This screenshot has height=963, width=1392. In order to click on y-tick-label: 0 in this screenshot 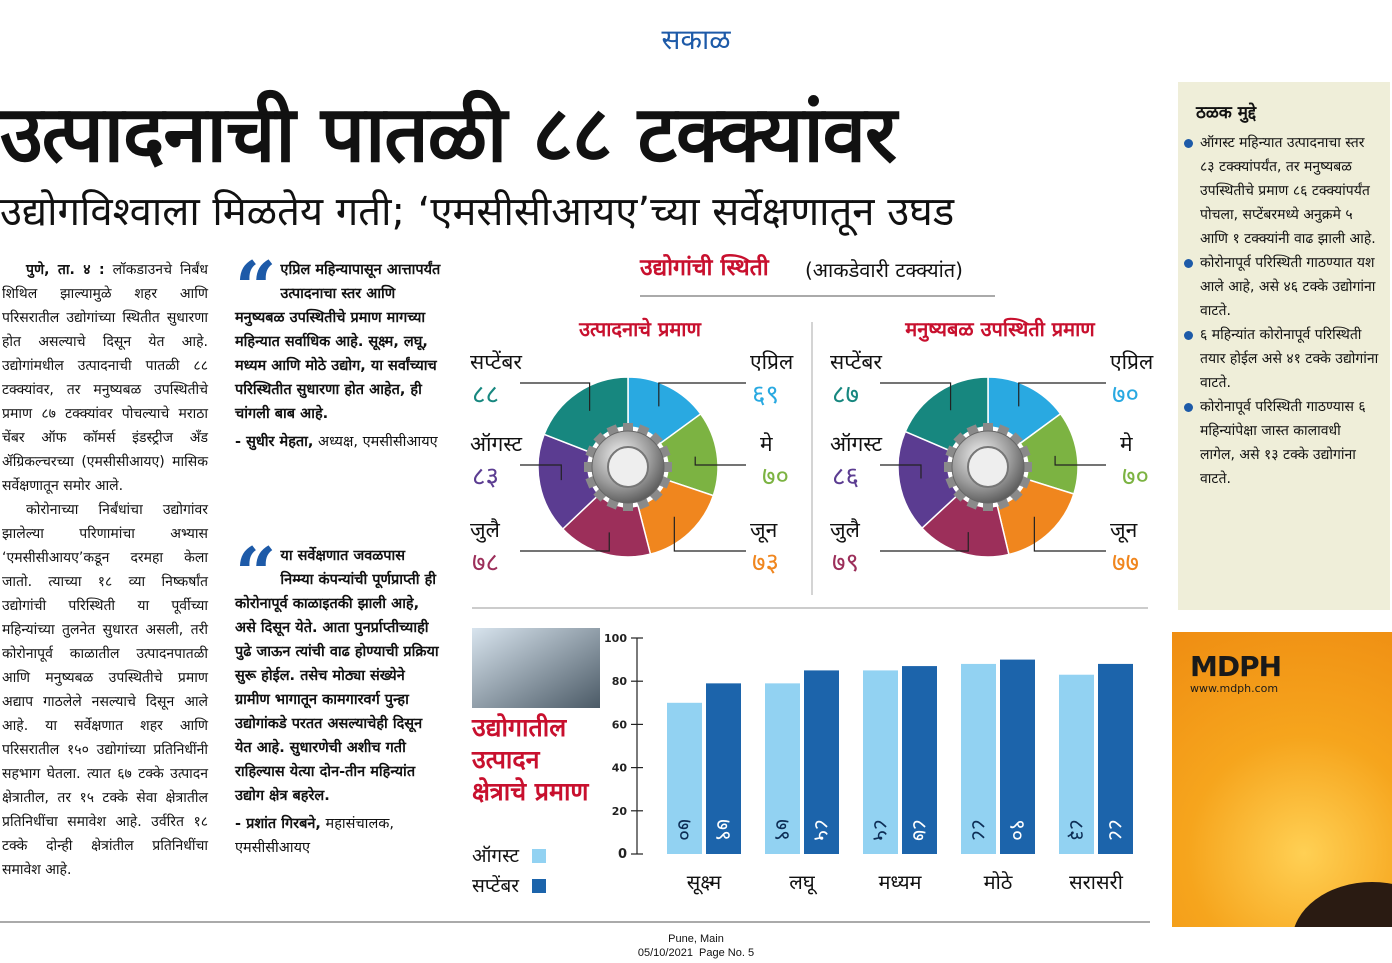, I will do `click(622, 854)`.